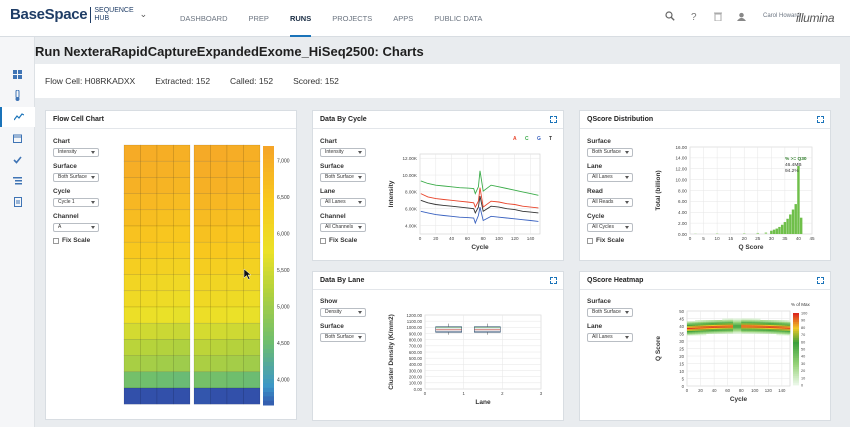 This screenshot has height=427, width=850. What do you see at coordinates (17, 74) in the screenshot?
I see `sidebar-grid-icon` at bounding box center [17, 74].